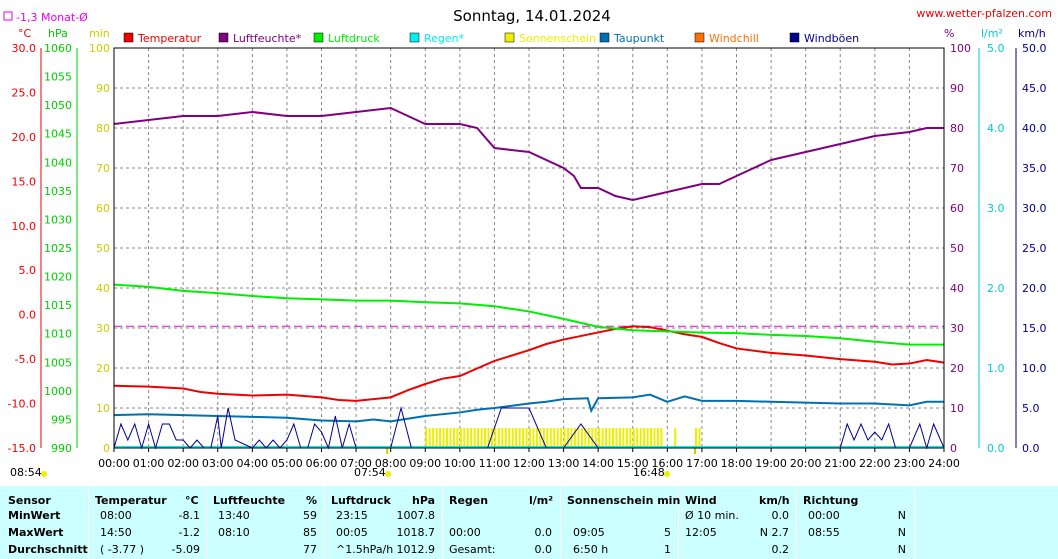 Image resolution: width=1058 pixels, height=559 pixels. Describe the element at coordinates (192, 500) in the screenshot. I see `stats-header-temp-unit: °C` at that location.